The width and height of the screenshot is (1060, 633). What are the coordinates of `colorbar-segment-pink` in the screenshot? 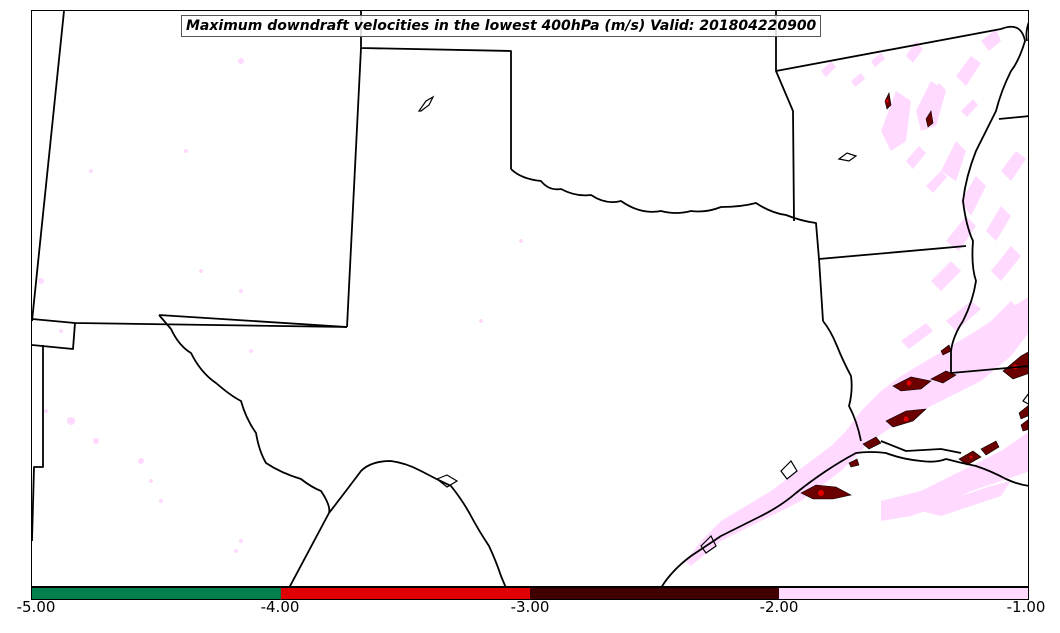 It's located at (903, 593).